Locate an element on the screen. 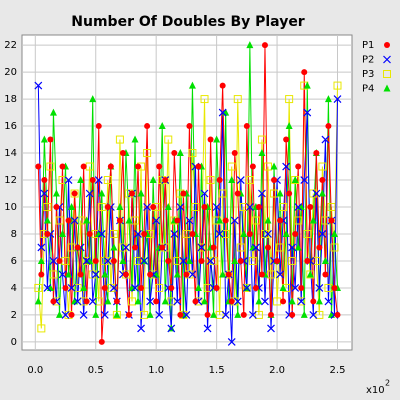 This screenshot has width=400, height=400. legend-label: P4 is located at coordinates (368, 89).